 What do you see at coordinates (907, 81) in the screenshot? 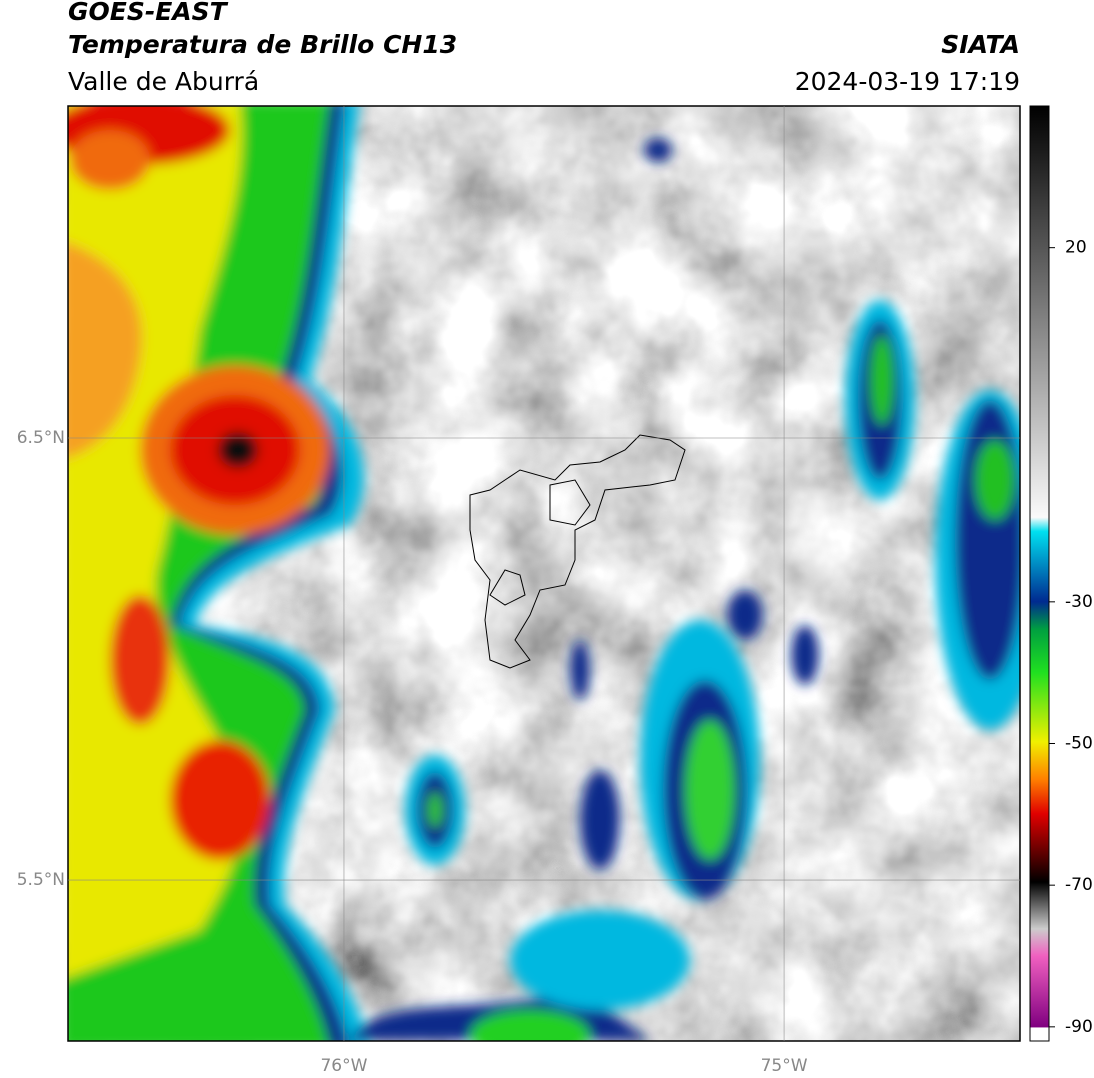
I see `datetime: 2024-03-19 17:19` at bounding box center [907, 81].